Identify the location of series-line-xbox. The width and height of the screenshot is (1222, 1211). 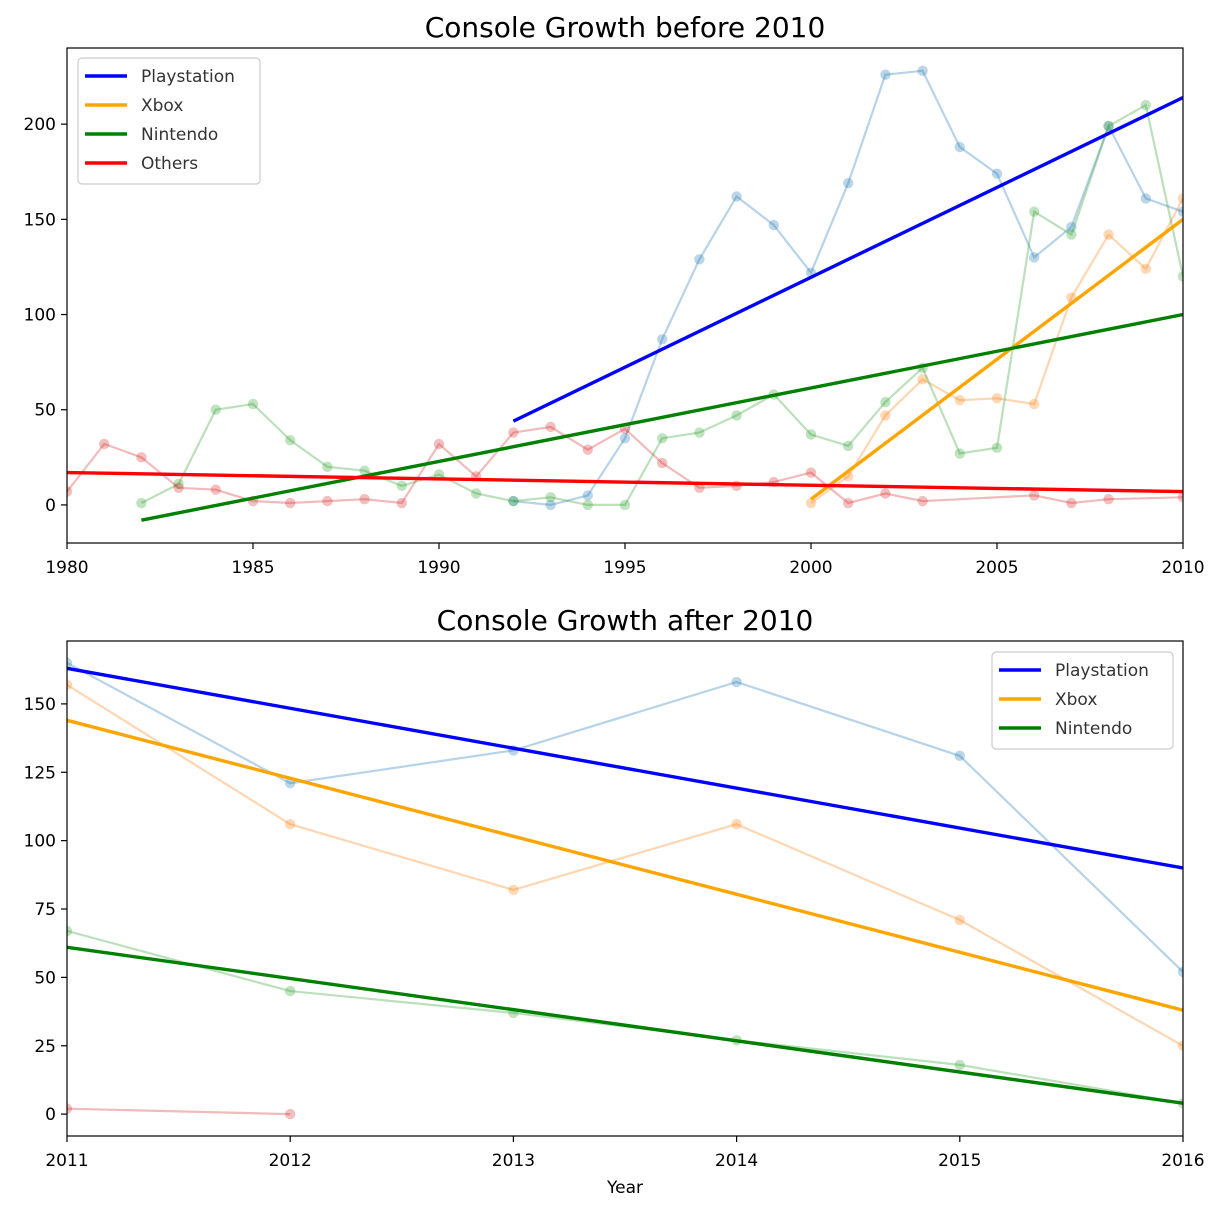
(996, 350).